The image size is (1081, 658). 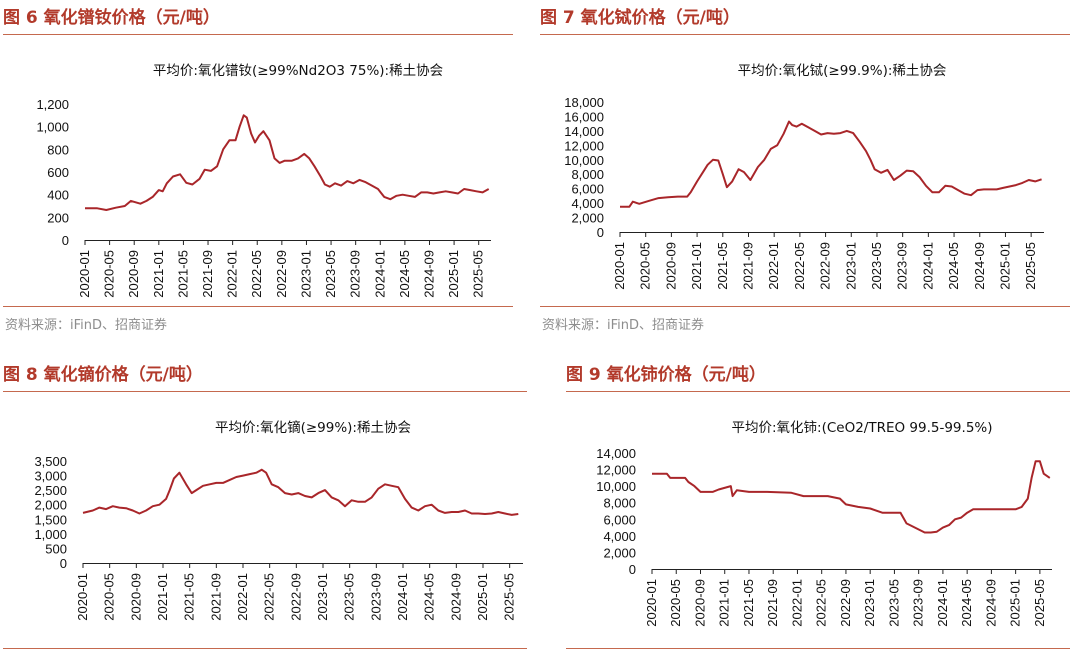 I want to click on chart-title: 平均价:氧化铽(≥99.9%):稀土协会, so click(x=842, y=71).